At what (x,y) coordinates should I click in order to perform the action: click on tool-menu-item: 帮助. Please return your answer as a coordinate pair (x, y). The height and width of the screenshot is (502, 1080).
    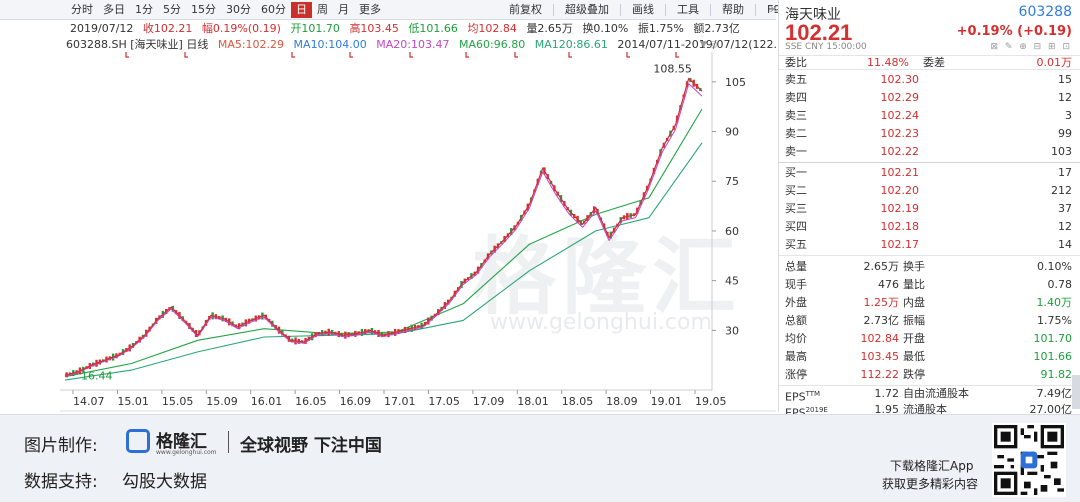
    Looking at the image, I should click on (733, 9).